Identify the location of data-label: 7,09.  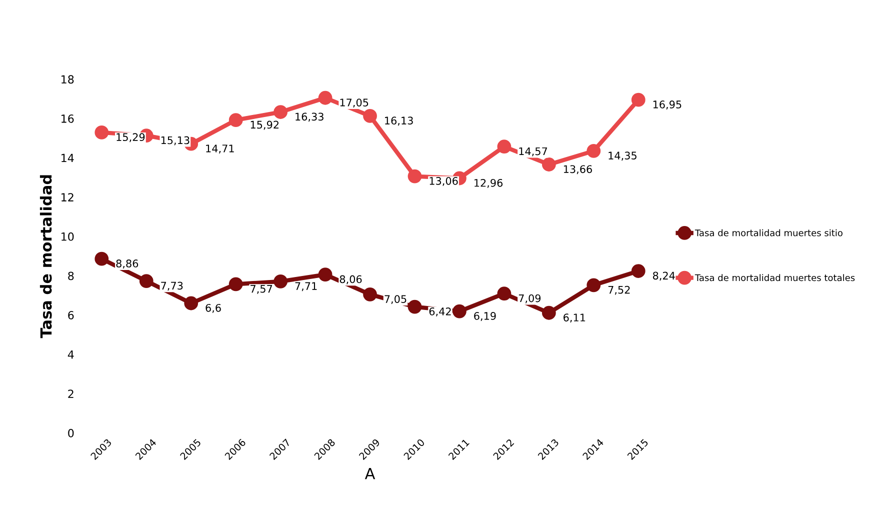
(529, 299).